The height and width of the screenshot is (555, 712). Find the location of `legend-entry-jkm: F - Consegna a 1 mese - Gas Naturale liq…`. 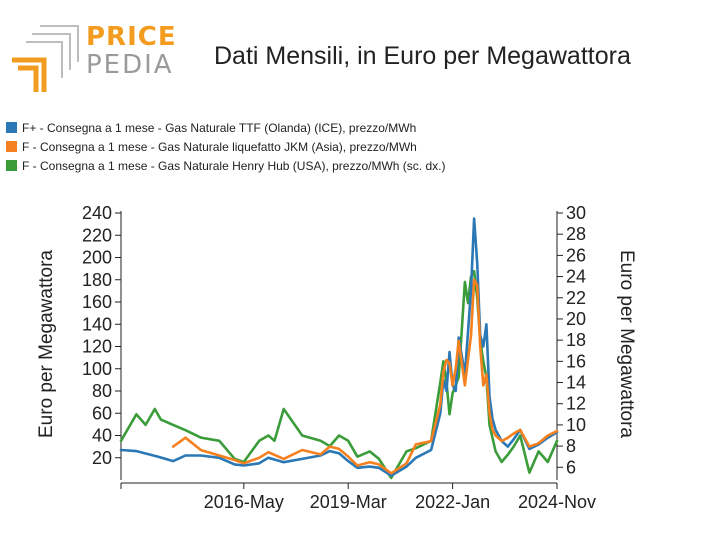

legend-entry-jkm: F - Consegna a 1 mese - Gas Naturale liq… is located at coordinates (225, 146).